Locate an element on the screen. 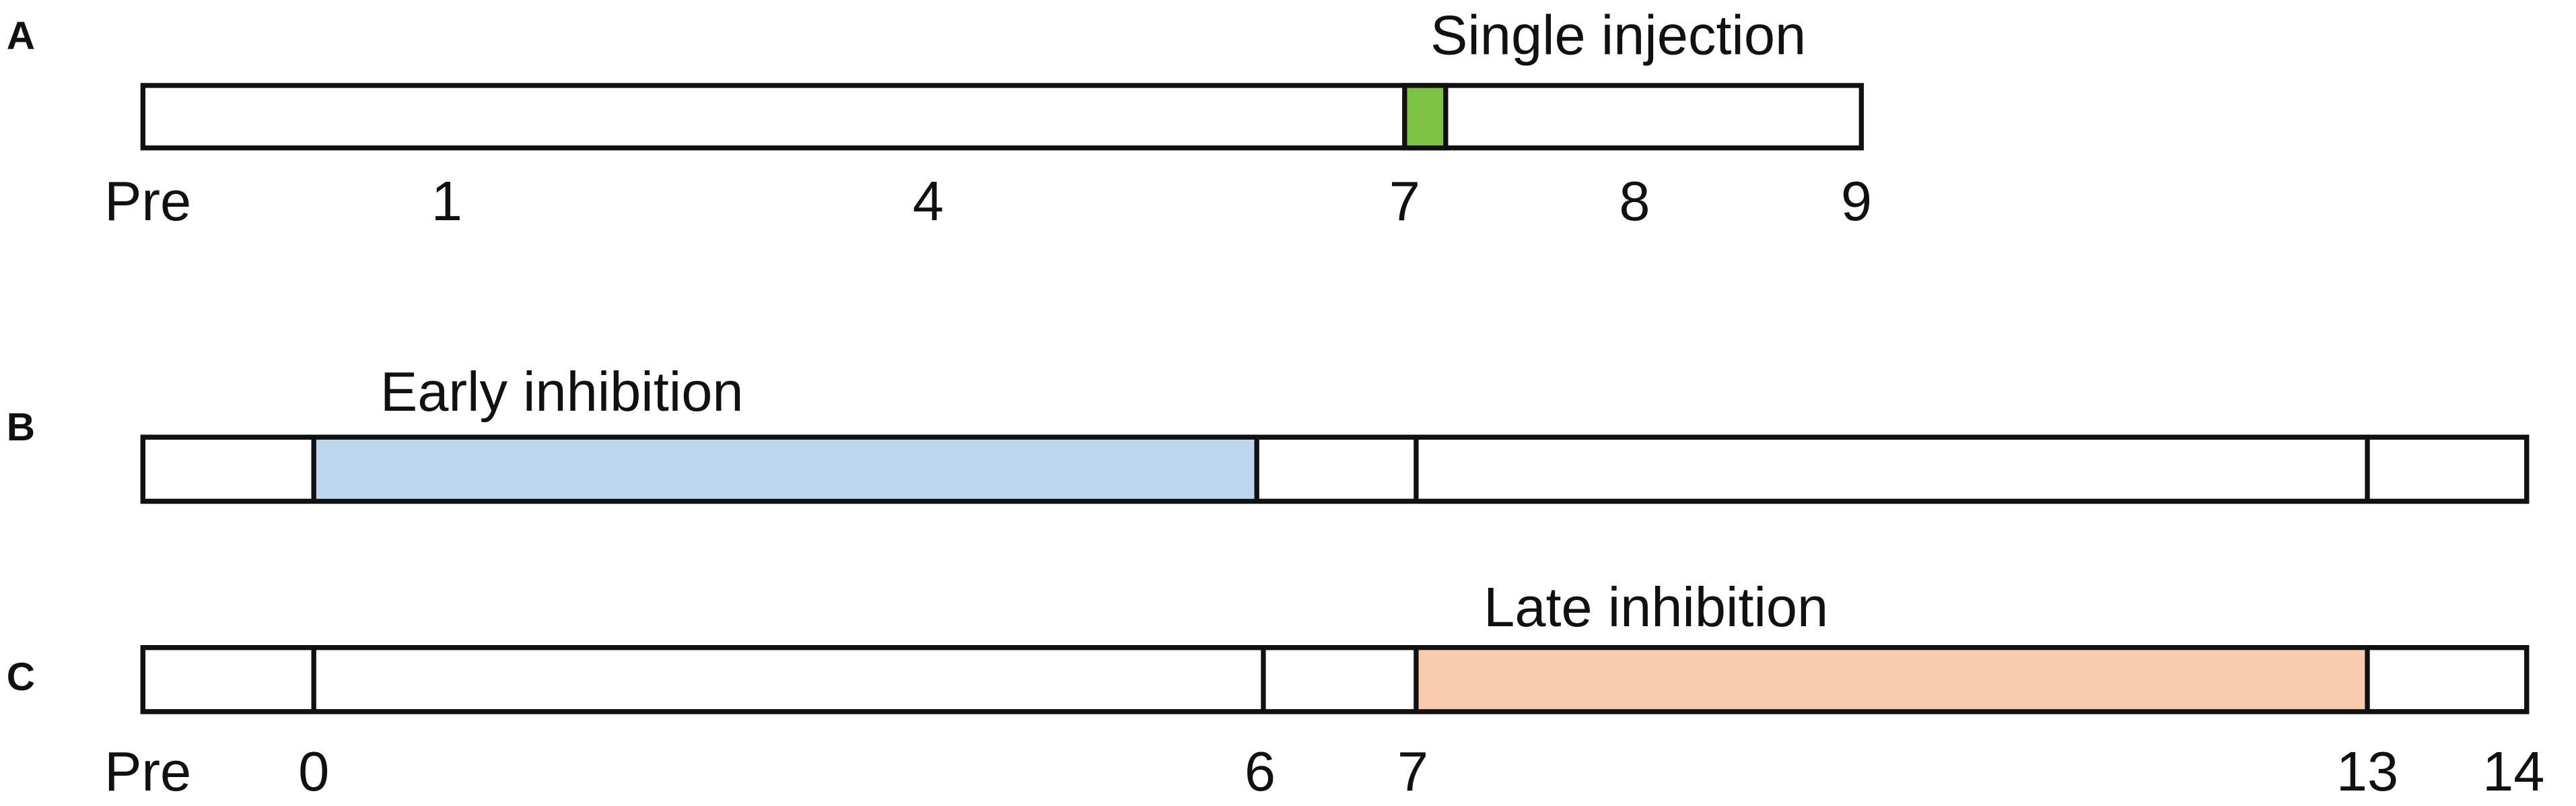 The height and width of the screenshot is (806, 2576). panel-letter: C is located at coordinates (21, 677).